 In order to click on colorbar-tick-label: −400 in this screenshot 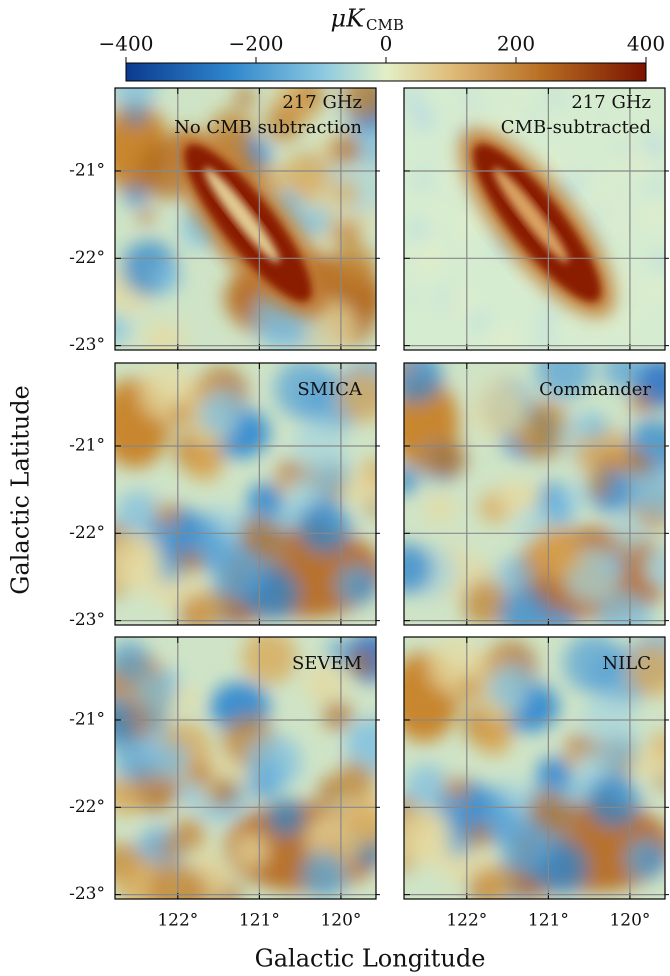, I will do `click(126, 44)`.